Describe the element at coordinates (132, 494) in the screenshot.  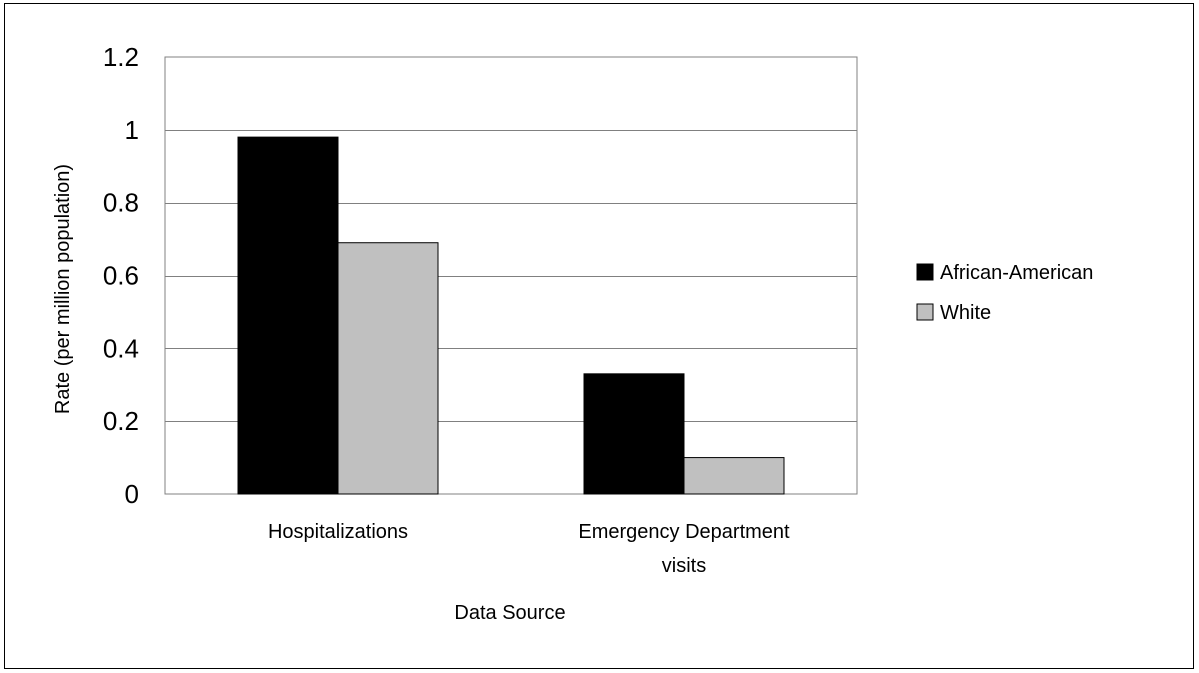
I see `y-tick-label: 0` at that location.